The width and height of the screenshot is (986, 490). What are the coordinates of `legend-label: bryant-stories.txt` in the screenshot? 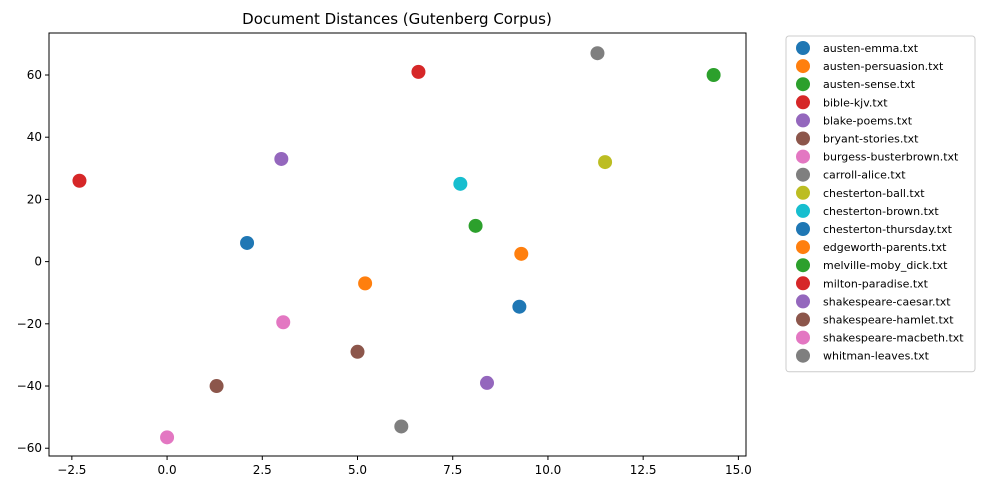 It's located at (871, 139).